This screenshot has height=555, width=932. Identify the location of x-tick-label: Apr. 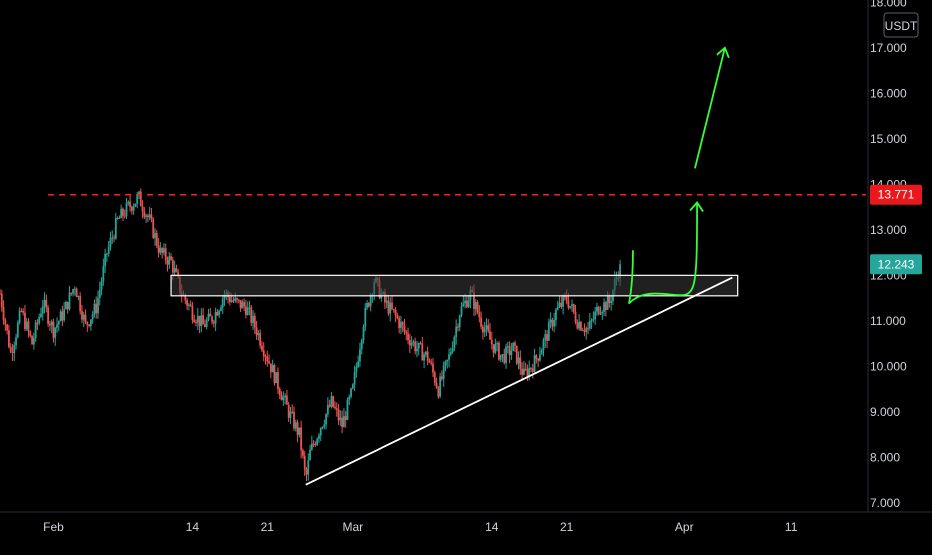
(684, 527).